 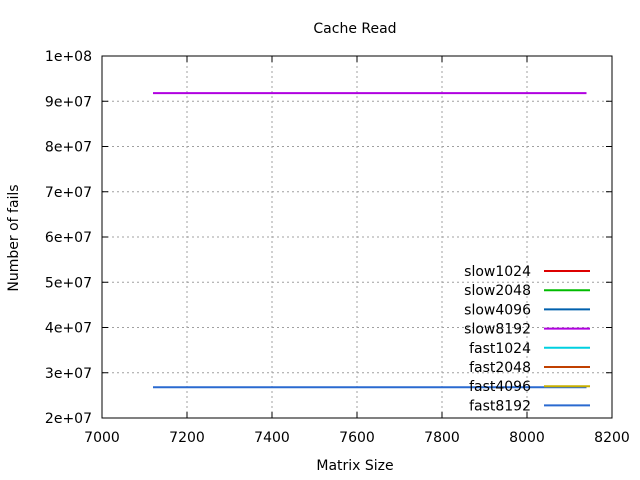 What do you see at coordinates (612, 438) in the screenshot?
I see `x-tick-label: 8200` at bounding box center [612, 438].